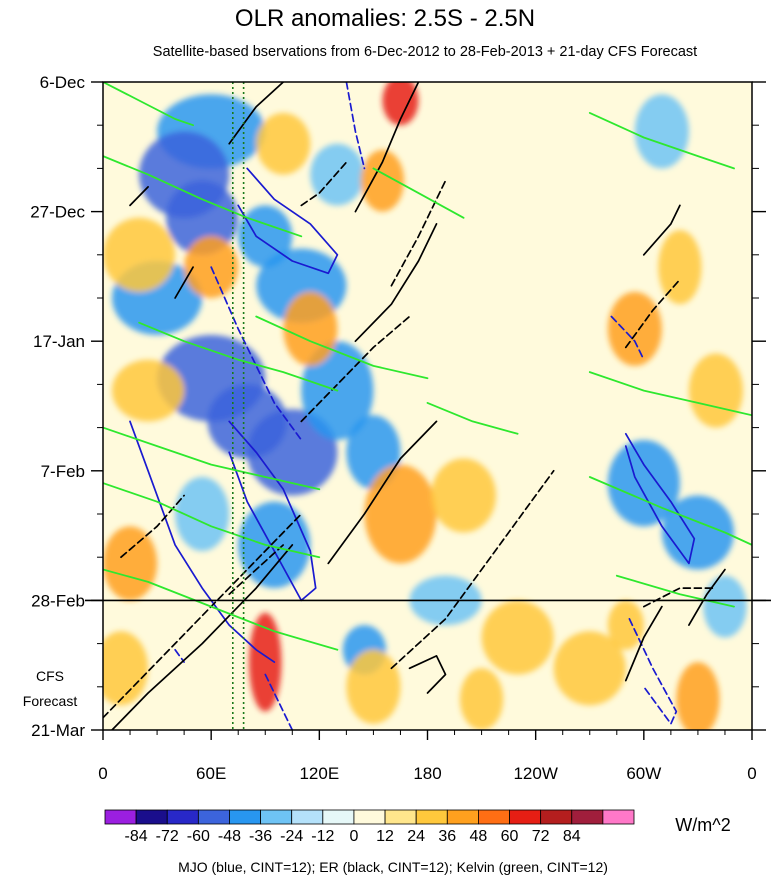 Image resolution: width=771 pixels, height=878 pixels. What do you see at coordinates (385, 836) in the screenshot?
I see `colorbar-level-label: 12` at bounding box center [385, 836].